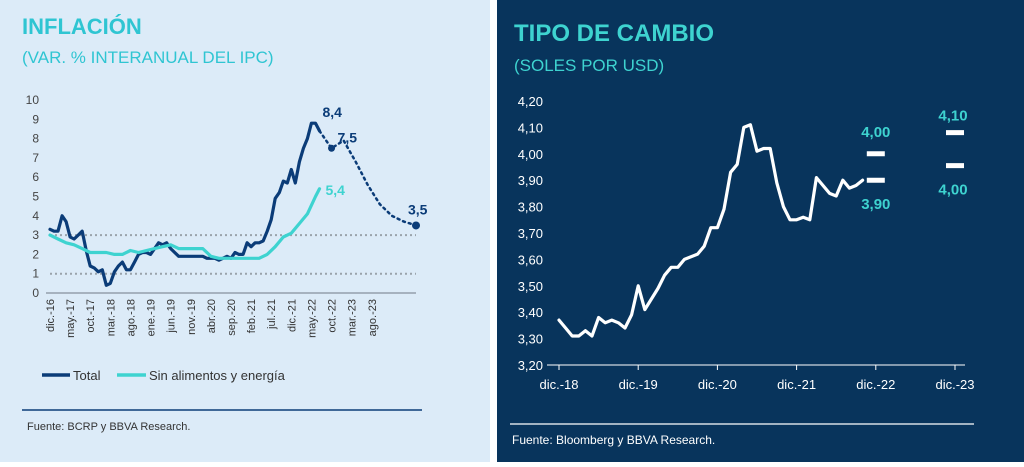 The width and height of the screenshot is (1024, 467). I want to click on x-tick-label: dic.-19, so click(638, 384).